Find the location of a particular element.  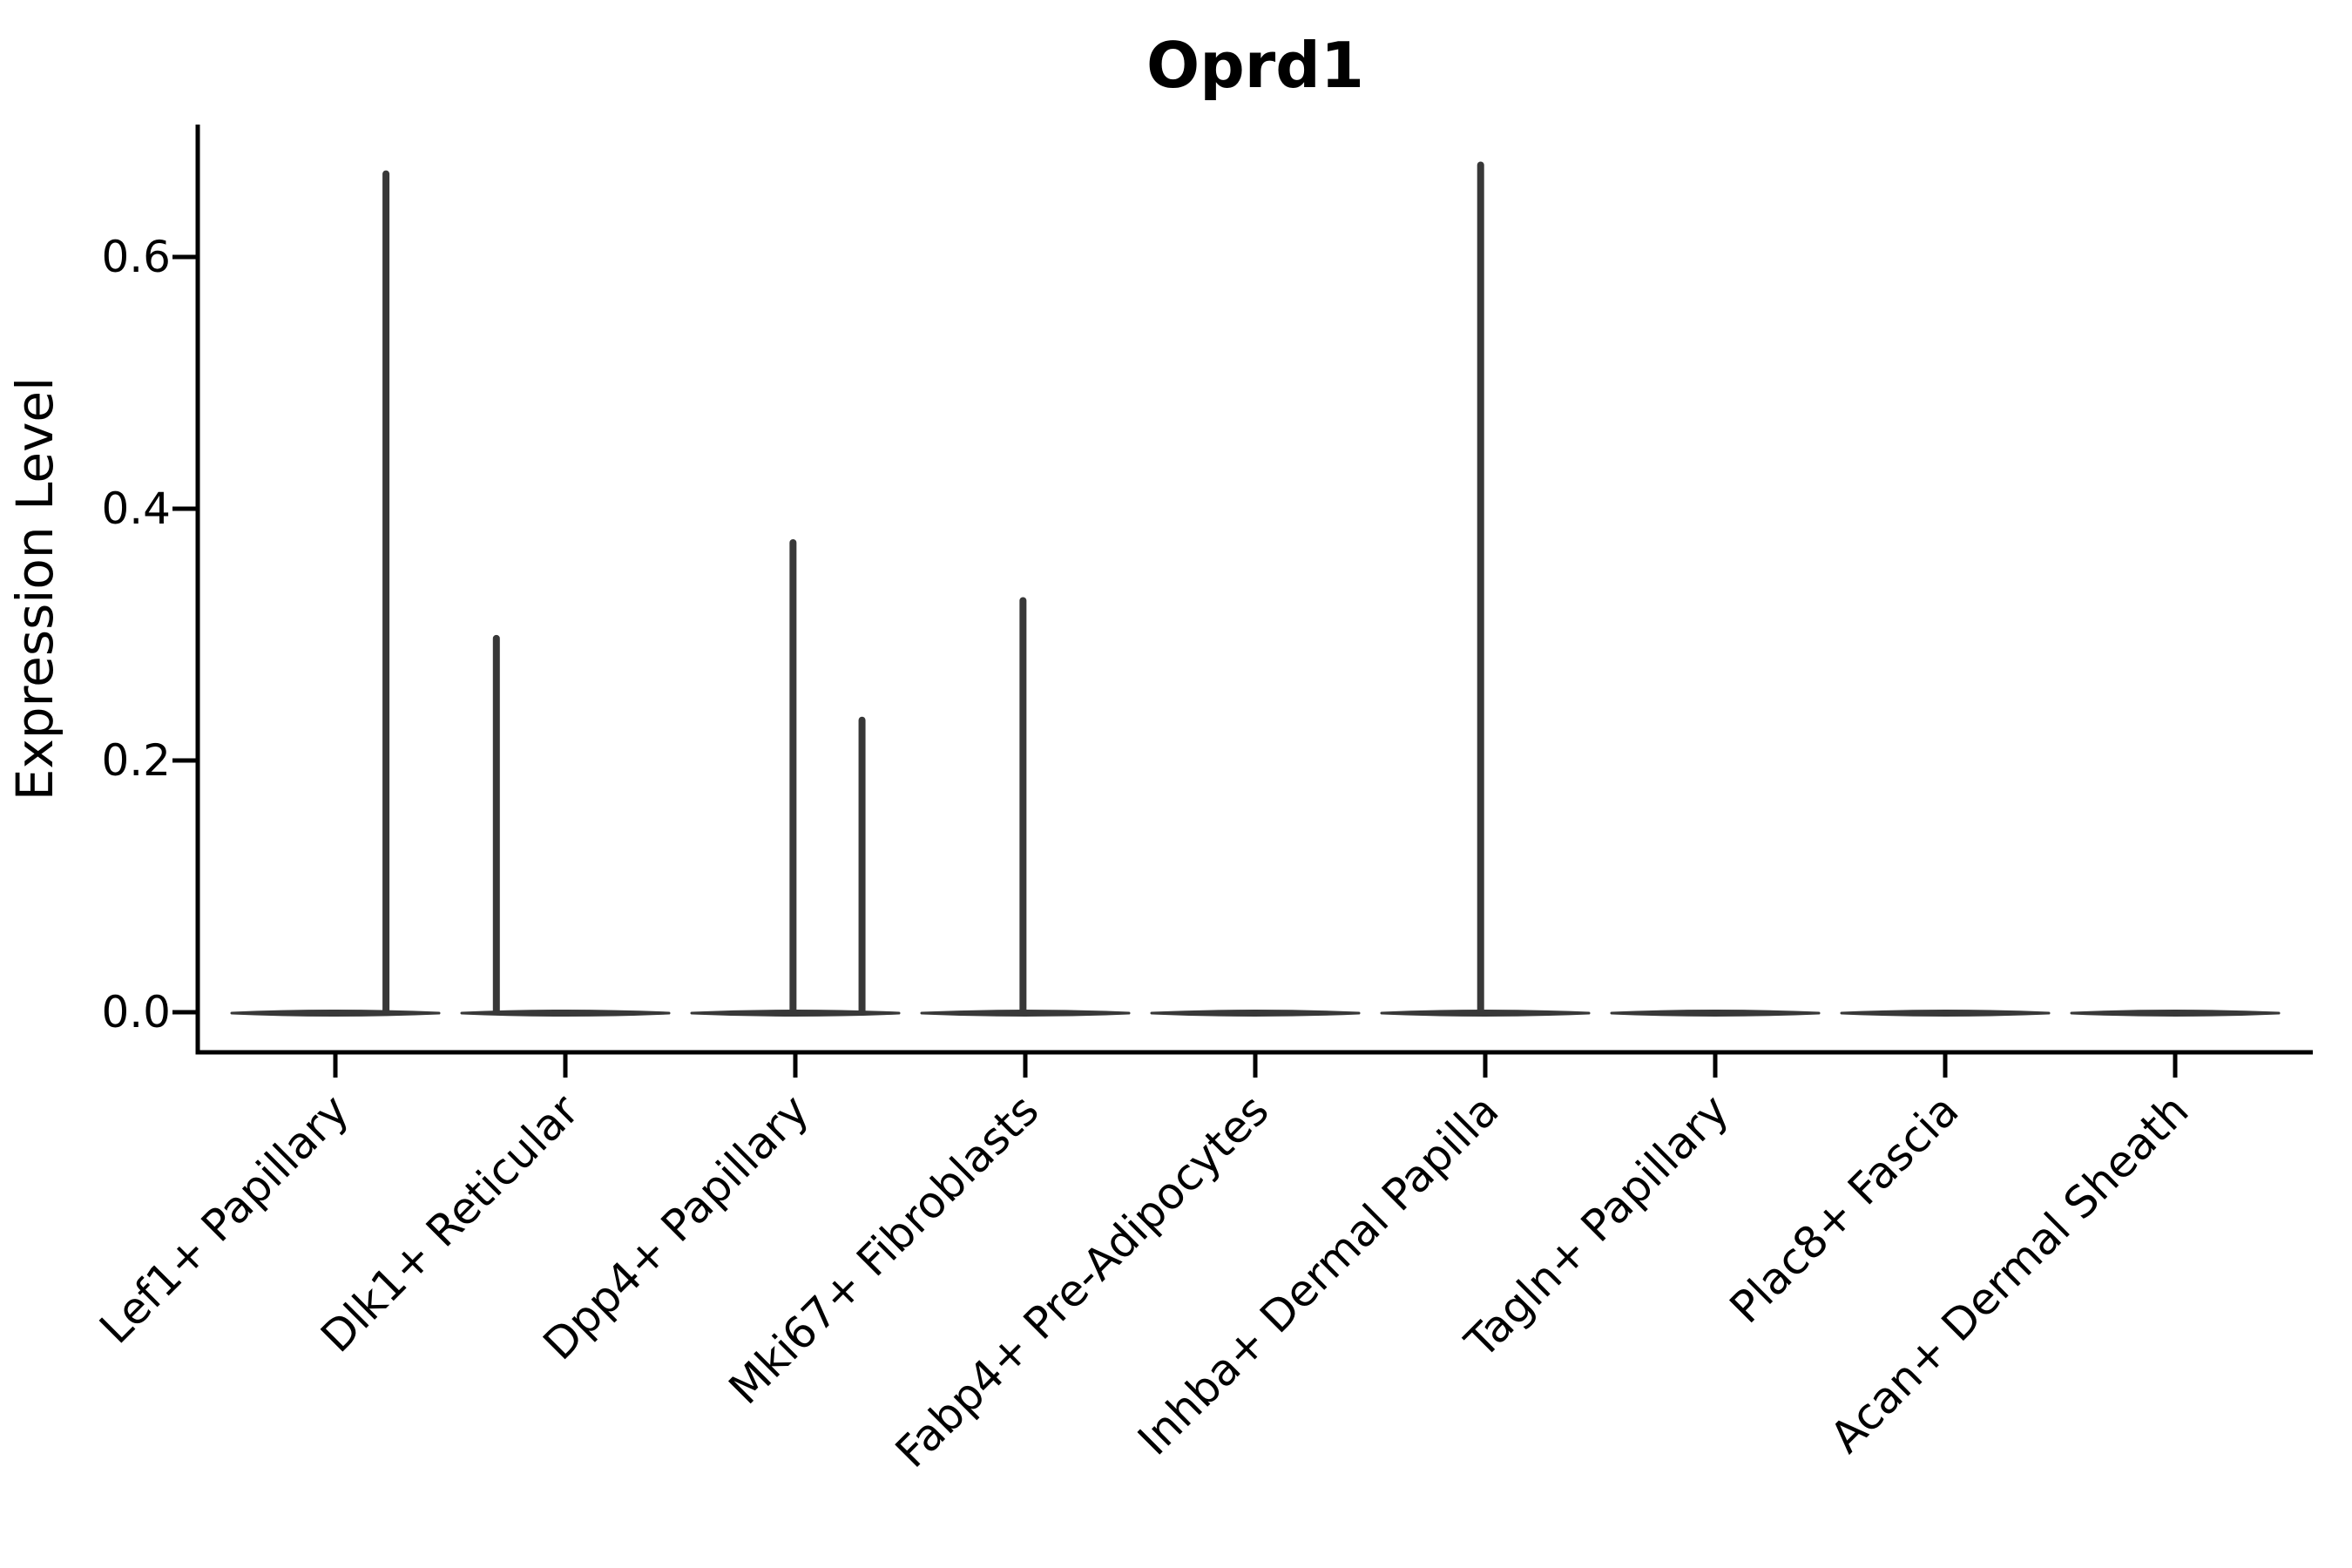

chart-title: Oprd1 is located at coordinates (1255, 66).